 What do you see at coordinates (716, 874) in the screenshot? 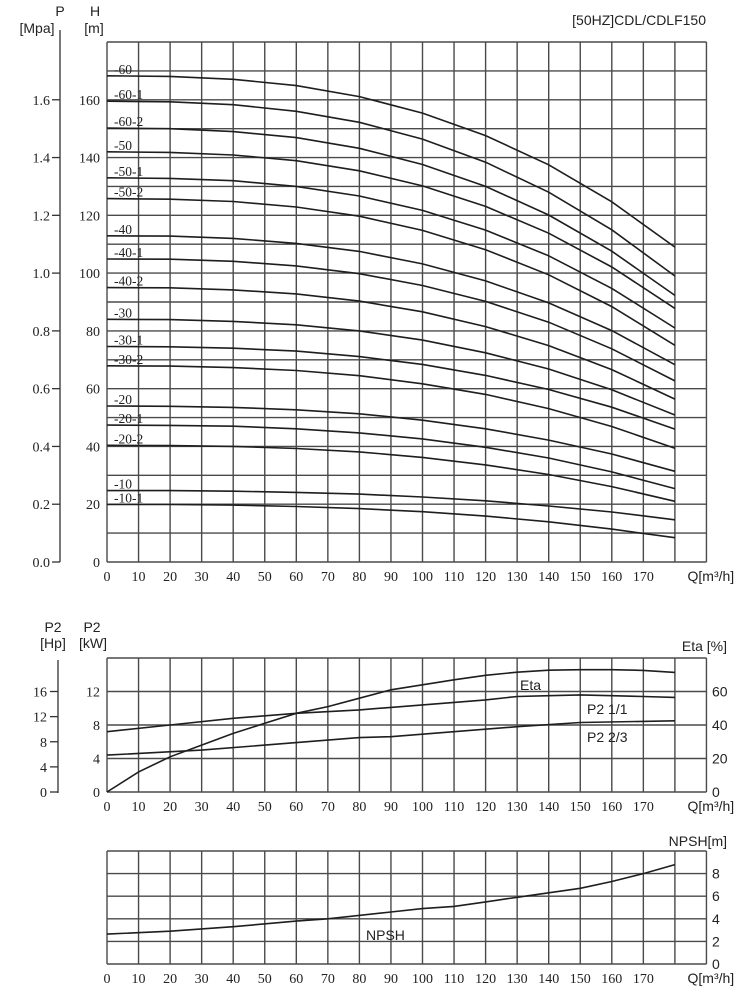
I see `y-tick-label-npsh: 8` at bounding box center [716, 874].